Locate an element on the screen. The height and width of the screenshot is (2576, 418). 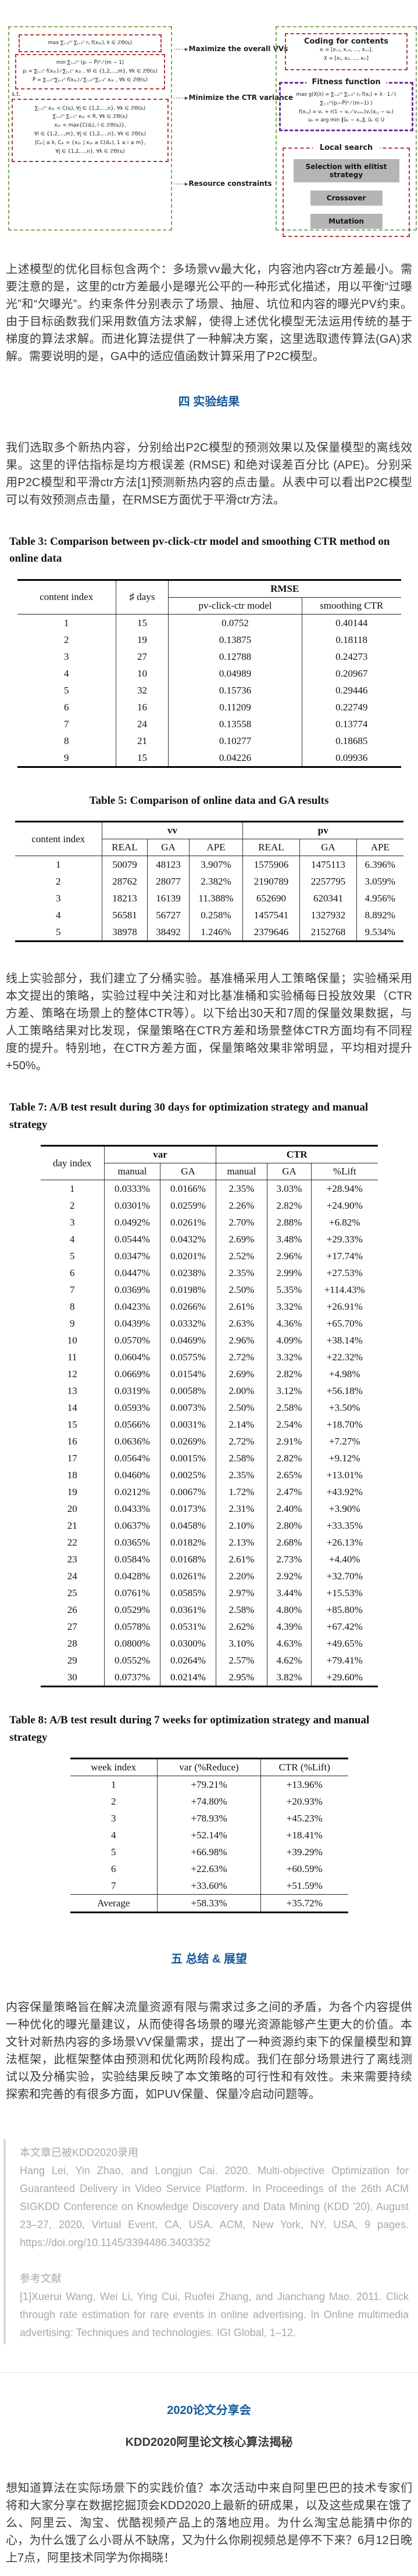
table7-header-ctr: CTR is located at coordinates (297, 1154).